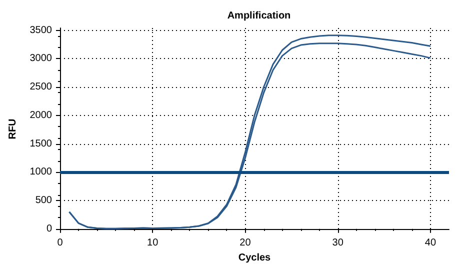 The width and height of the screenshot is (464, 276). What do you see at coordinates (41, 30) in the screenshot?
I see `y-tick-label: 3500` at bounding box center [41, 30].